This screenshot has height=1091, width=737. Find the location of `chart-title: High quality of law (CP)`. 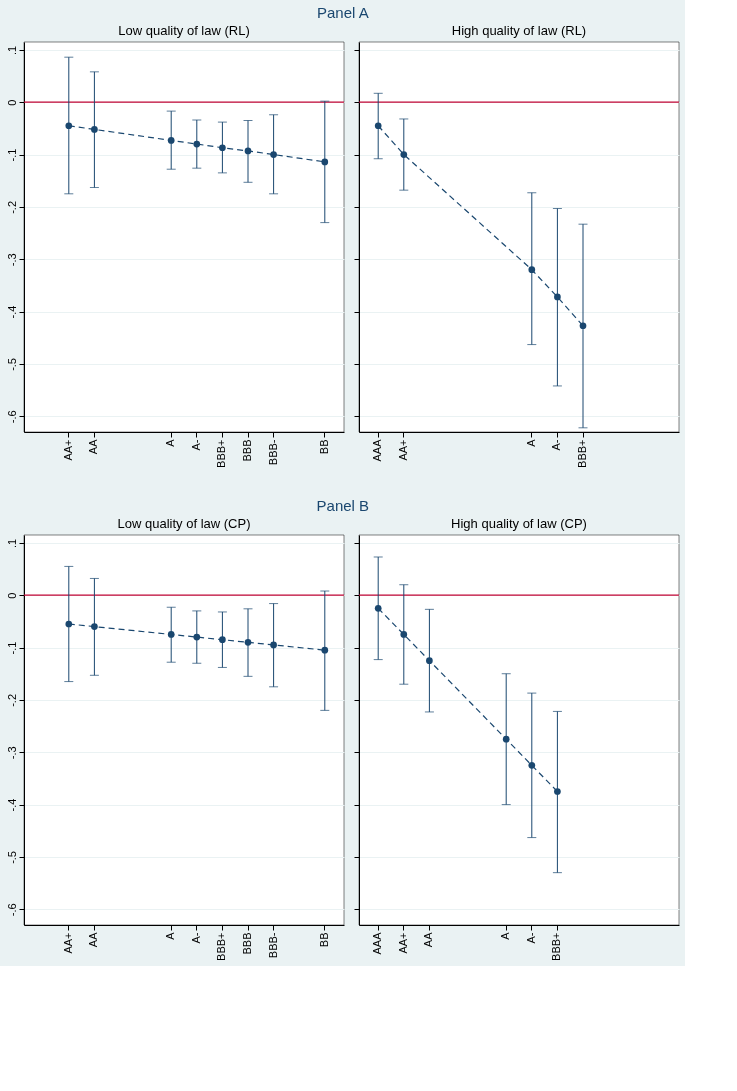

chart-title: High quality of law (CP) is located at coordinates (519, 523).